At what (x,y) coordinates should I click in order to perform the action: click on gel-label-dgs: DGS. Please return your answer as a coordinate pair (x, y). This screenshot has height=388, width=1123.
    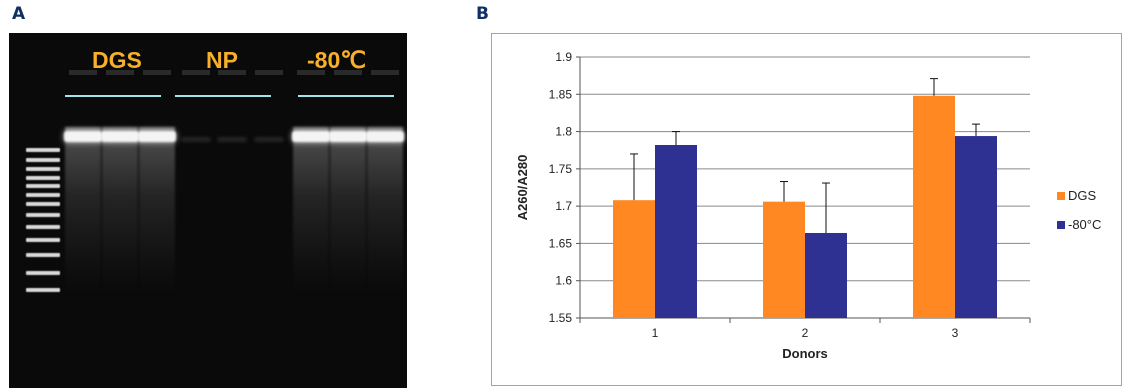
    Looking at the image, I should click on (117, 60).